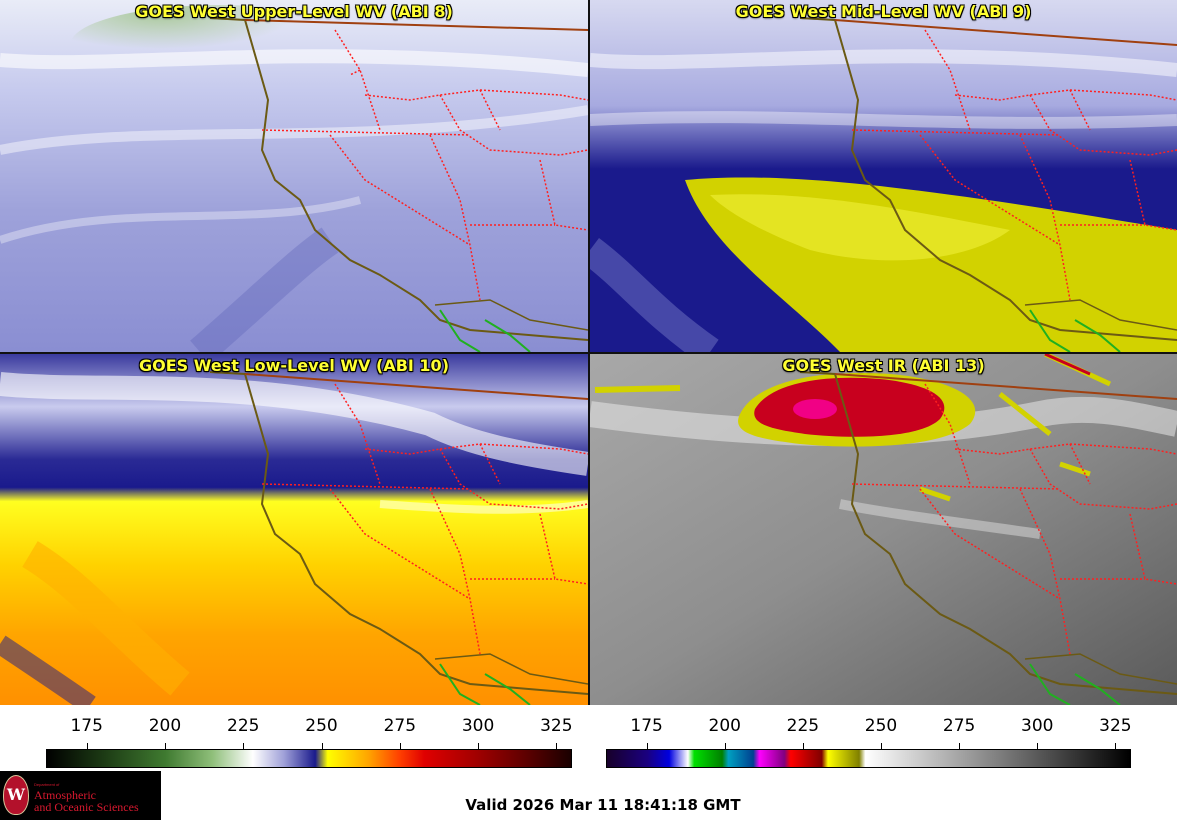 The image size is (1177, 820). Describe the element at coordinates (16, 795) in the screenshot. I see `uw-seal-icon: W` at that location.